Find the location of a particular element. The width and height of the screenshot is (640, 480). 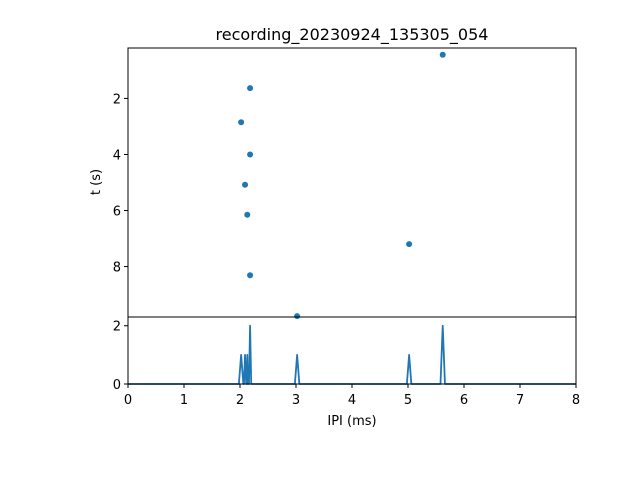

chart-title: recording_20230924_135305_054 is located at coordinates (352, 35).